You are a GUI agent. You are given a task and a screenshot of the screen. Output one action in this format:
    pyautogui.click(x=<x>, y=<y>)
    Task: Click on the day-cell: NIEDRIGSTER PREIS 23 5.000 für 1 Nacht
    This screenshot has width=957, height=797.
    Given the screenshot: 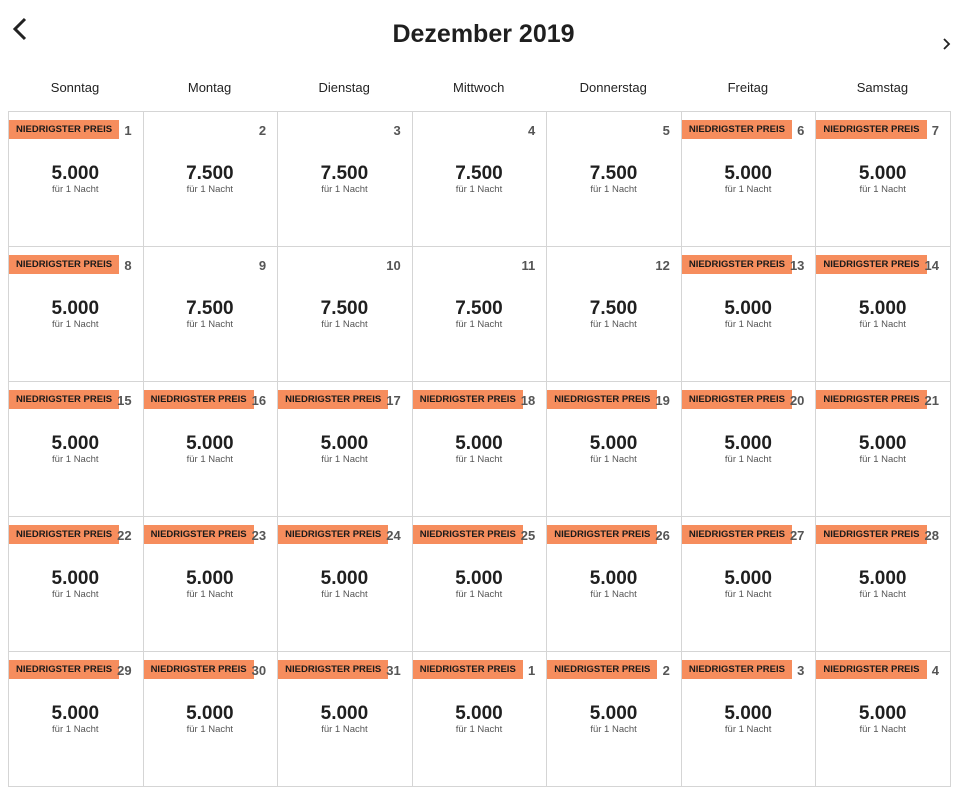 What is the action you would take?
    pyautogui.click(x=210, y=584)
    